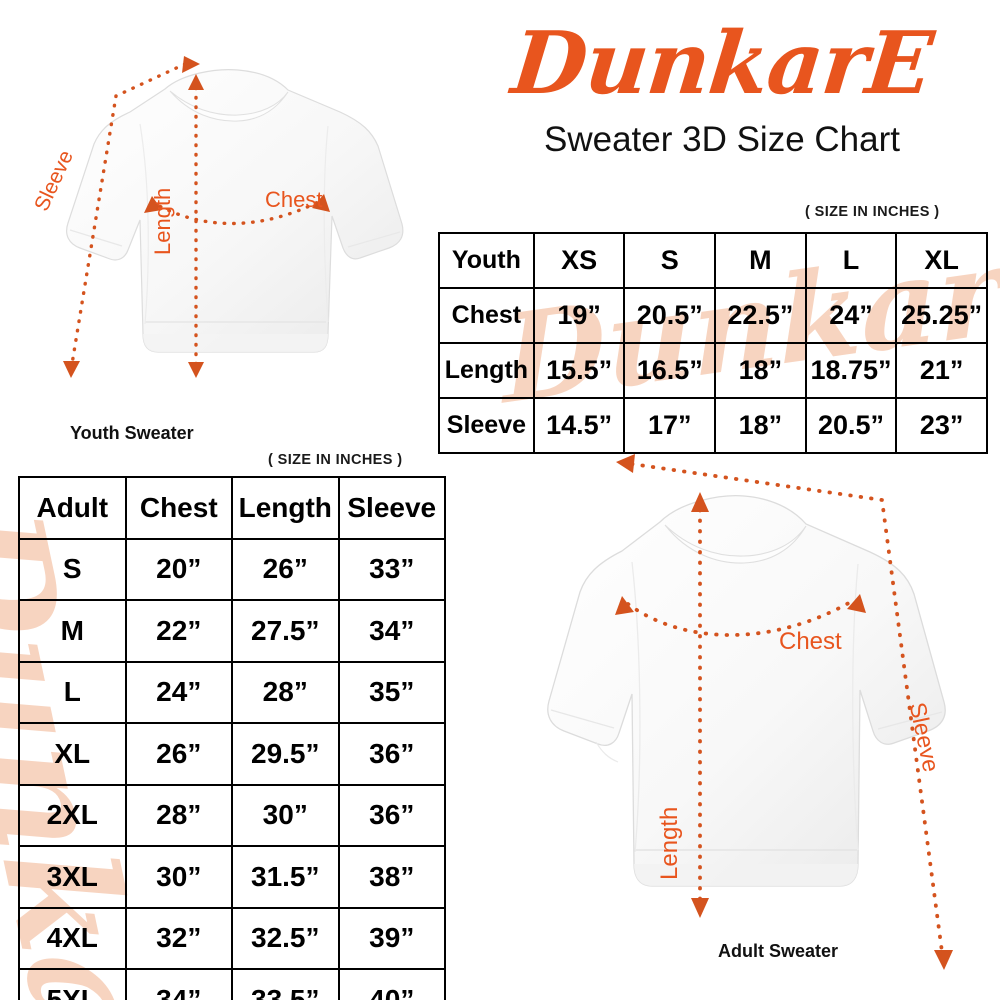 The image size is (1000, 1000). I want to click on youth-header-l: L, so click(851, 260).